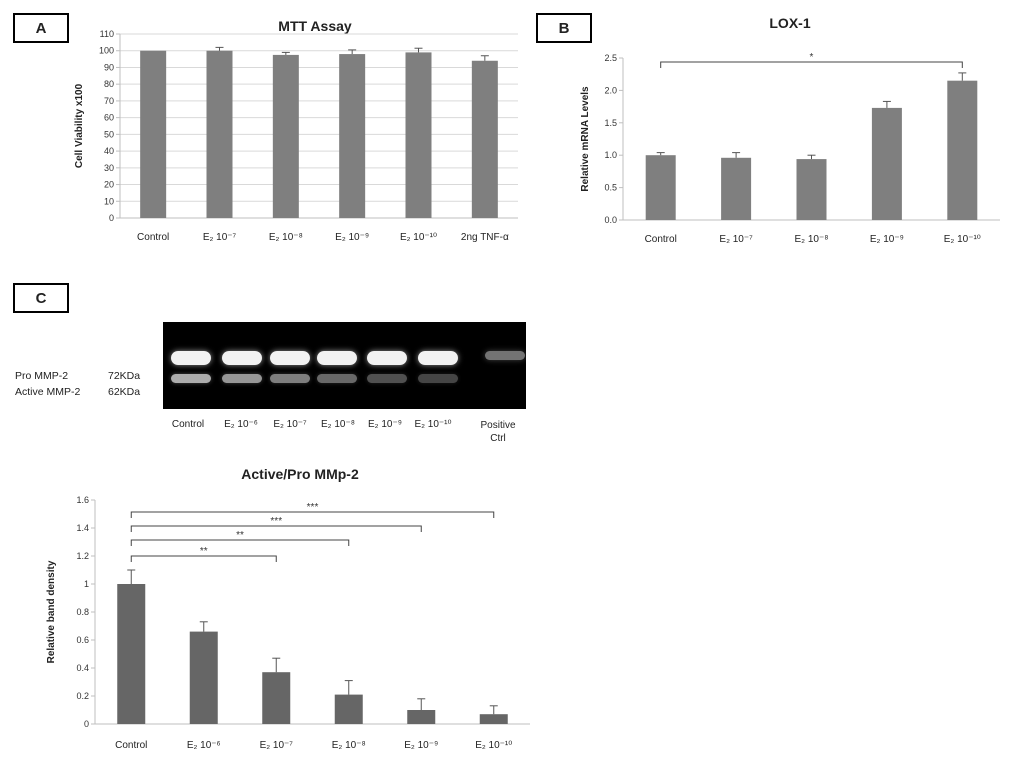 The image size is (1015, 768). Describe the element at coordinates (564, 28) in the screenshot. I see `panel-label-b: B` at that location.